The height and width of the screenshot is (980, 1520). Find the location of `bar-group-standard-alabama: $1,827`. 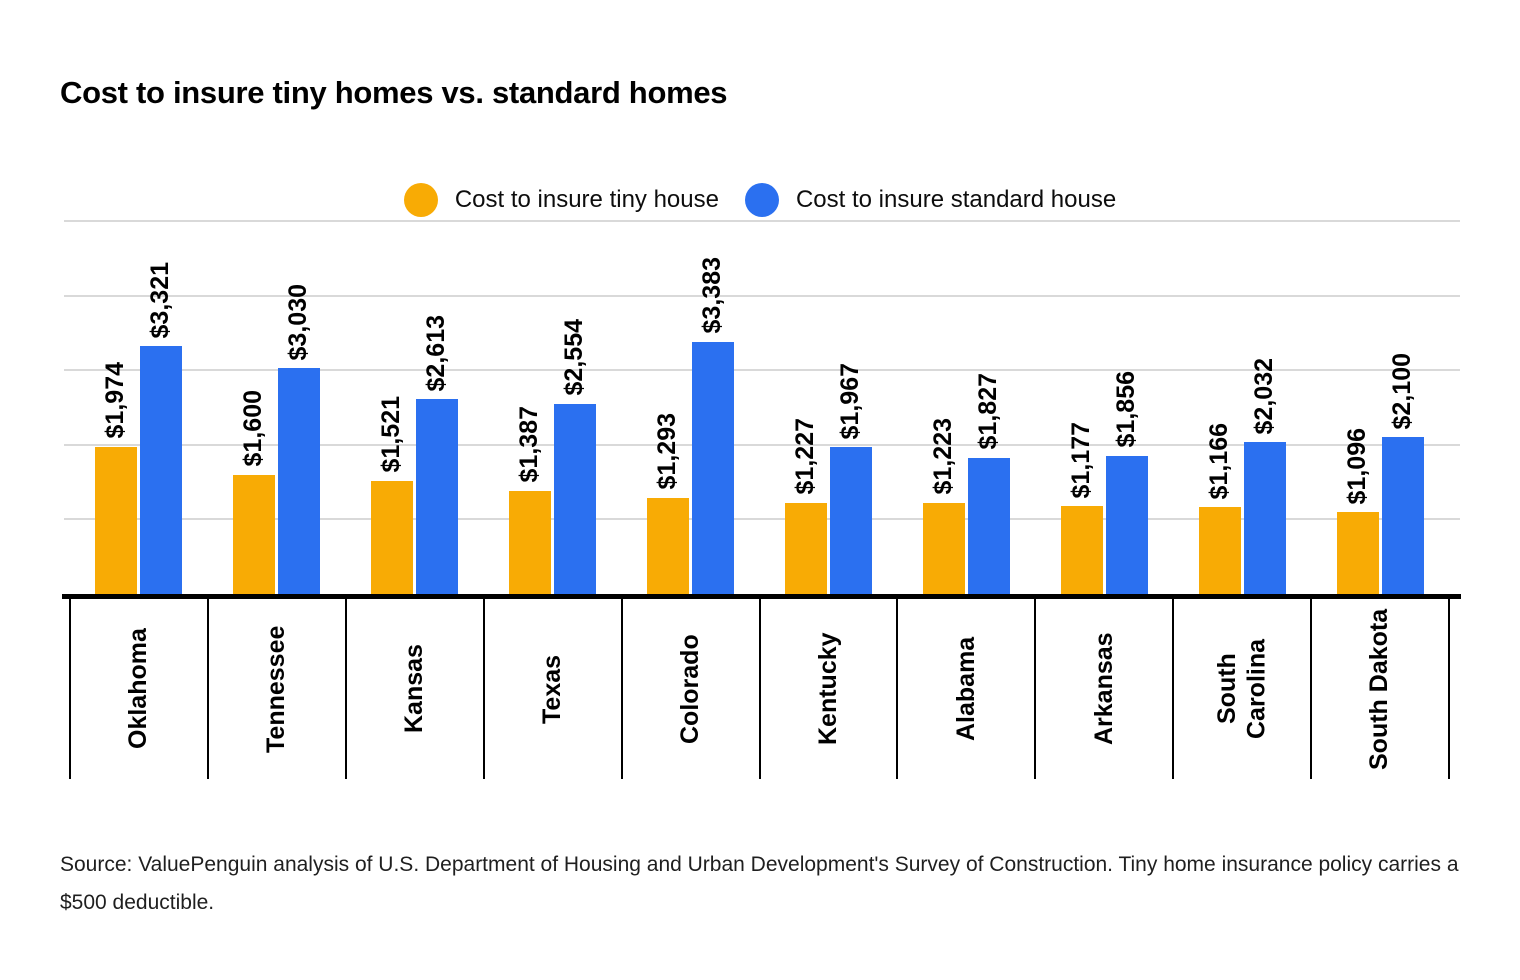

bar-group-standard-alabama: $1,827 is located at coordinates (988, 407).